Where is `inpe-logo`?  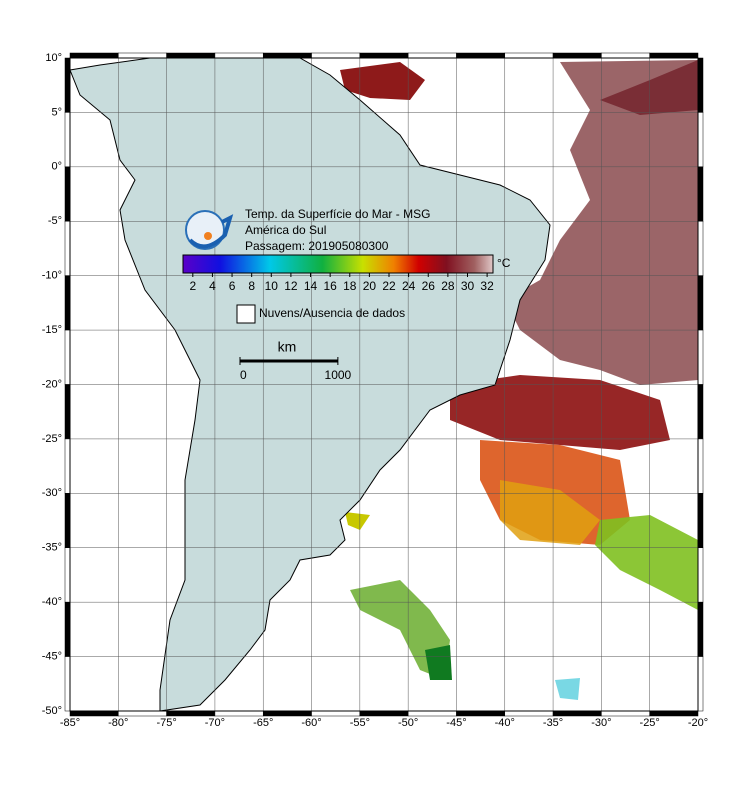
inpe-logo is located at coordinates (209, 230).